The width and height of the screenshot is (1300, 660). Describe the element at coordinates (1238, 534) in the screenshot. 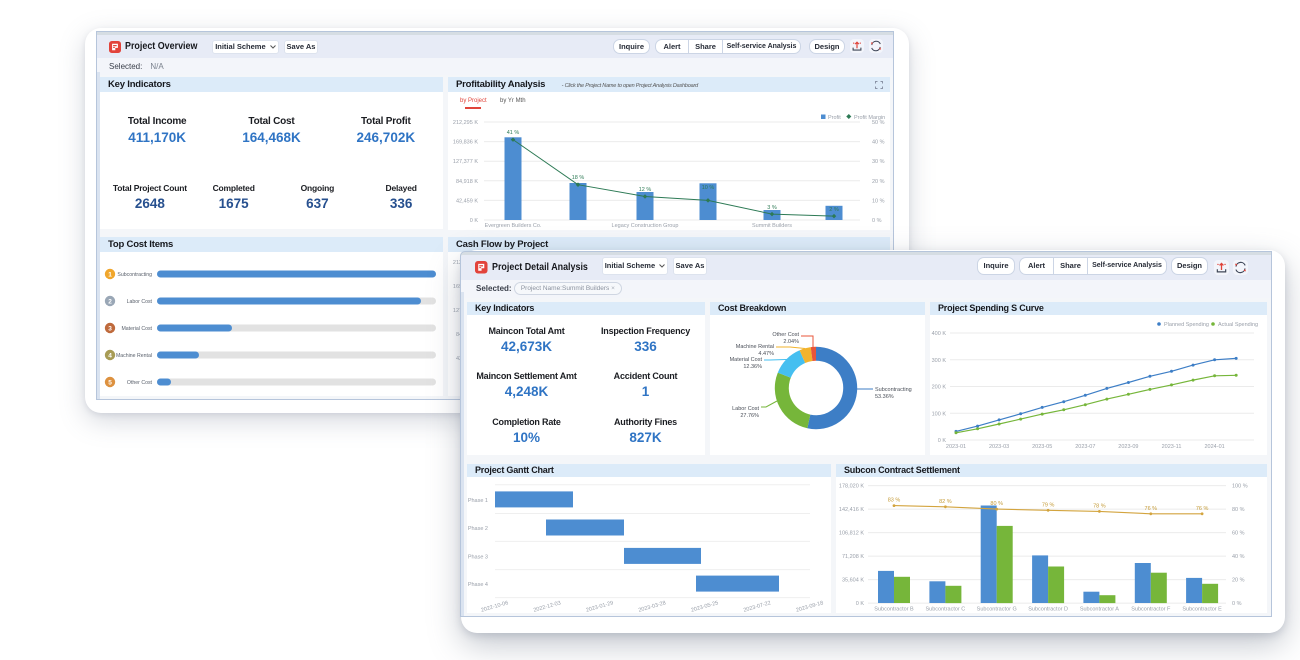

I see `svg-text: 60 %` at that location.